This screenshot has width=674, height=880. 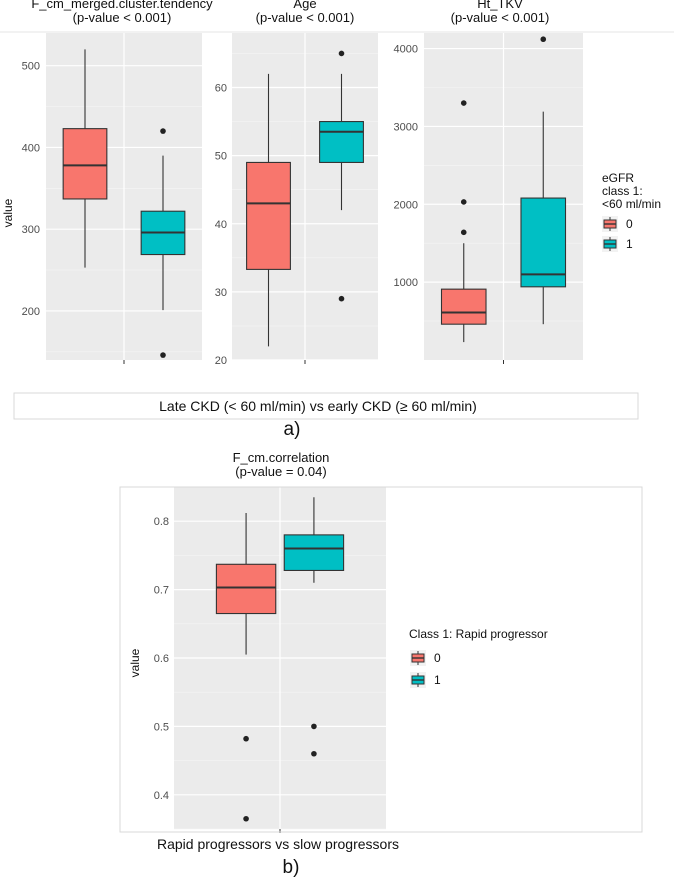 What do you see at coordinates (437, 658) in the screenshot?
I see `legend-rapid-label-0: 0` at bounding box center [437, 658].